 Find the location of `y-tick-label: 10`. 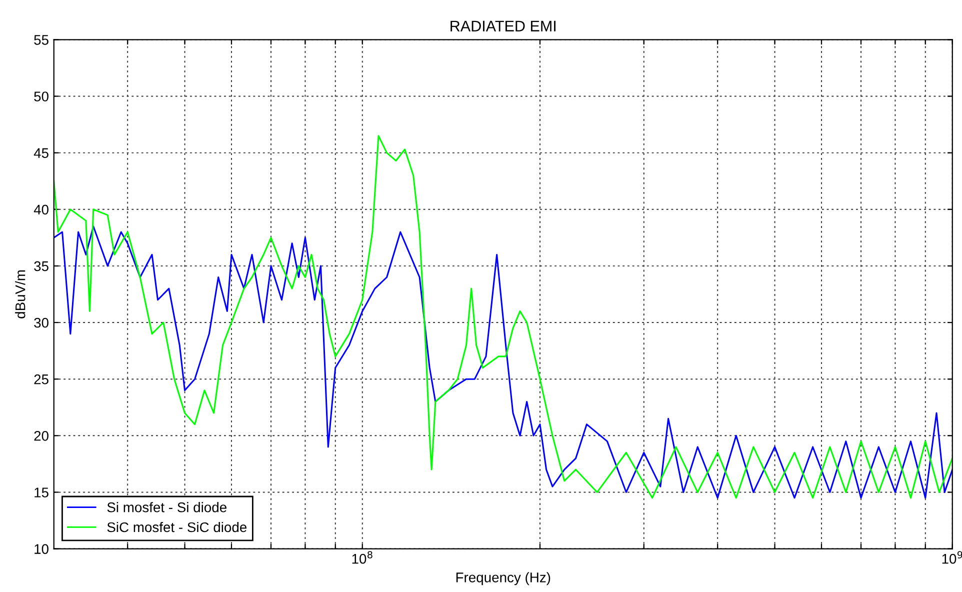

y-tick-label: 10 is located at coordinates (41, 549).